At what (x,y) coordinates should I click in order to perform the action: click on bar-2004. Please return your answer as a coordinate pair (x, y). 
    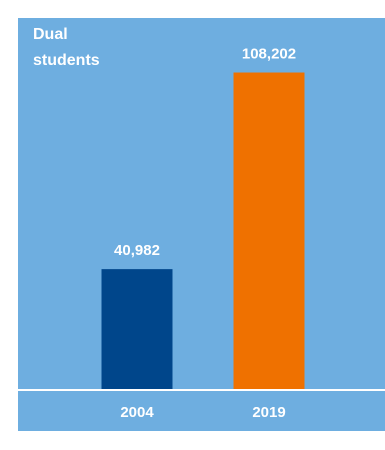
    Looking at the image, I should click on (137, 329).